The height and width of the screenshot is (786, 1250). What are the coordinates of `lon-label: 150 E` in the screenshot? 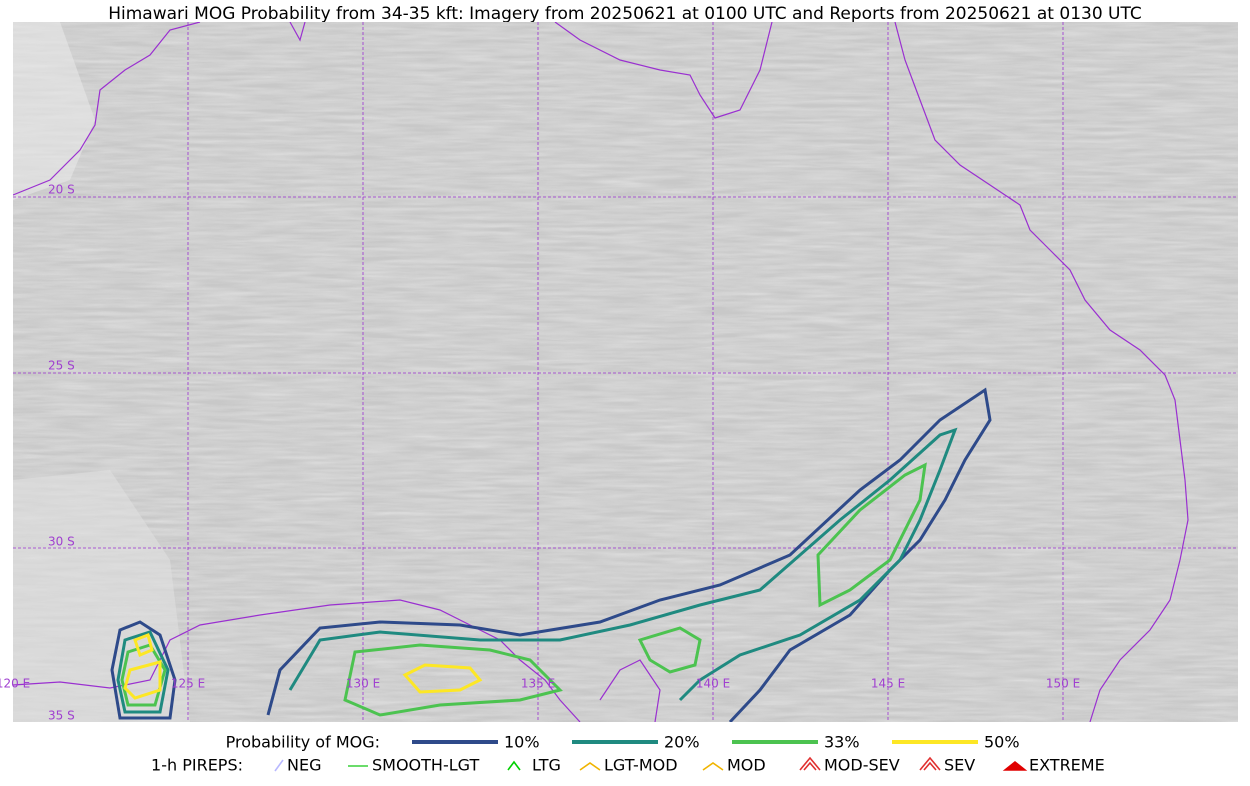 It's located at (1063, 684).